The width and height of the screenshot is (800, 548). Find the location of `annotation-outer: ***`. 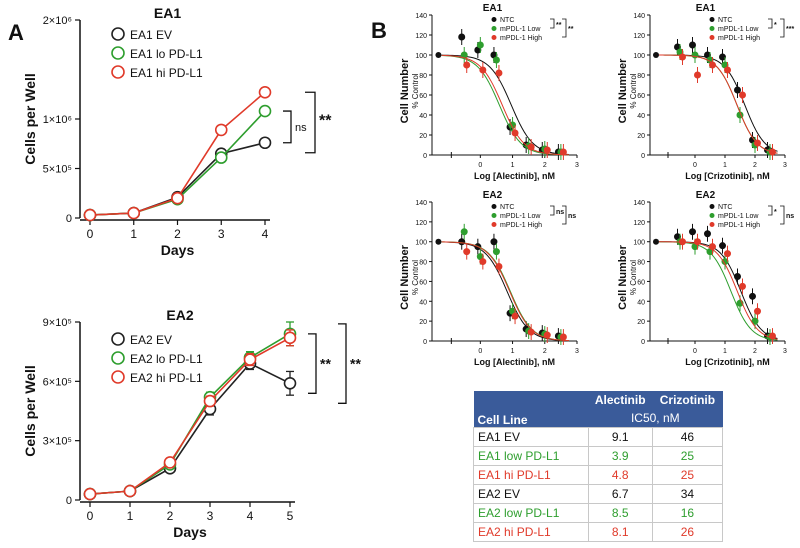

annotation-outer: *** is located at coordinates (790, 29).